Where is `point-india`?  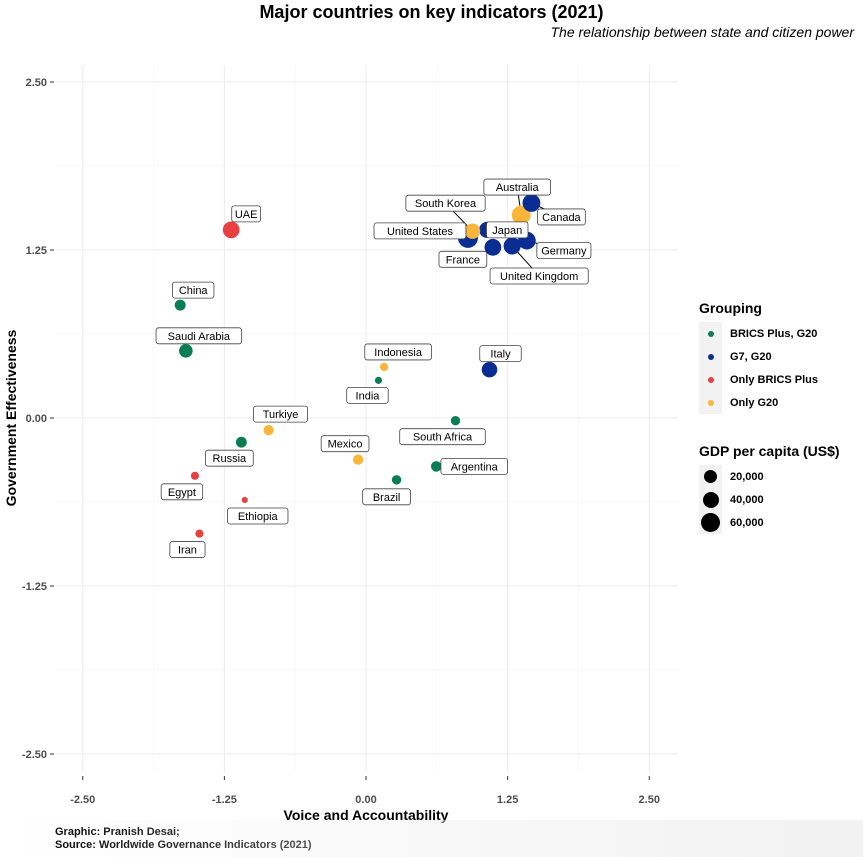 point-india is located at coordinates (378, 380).